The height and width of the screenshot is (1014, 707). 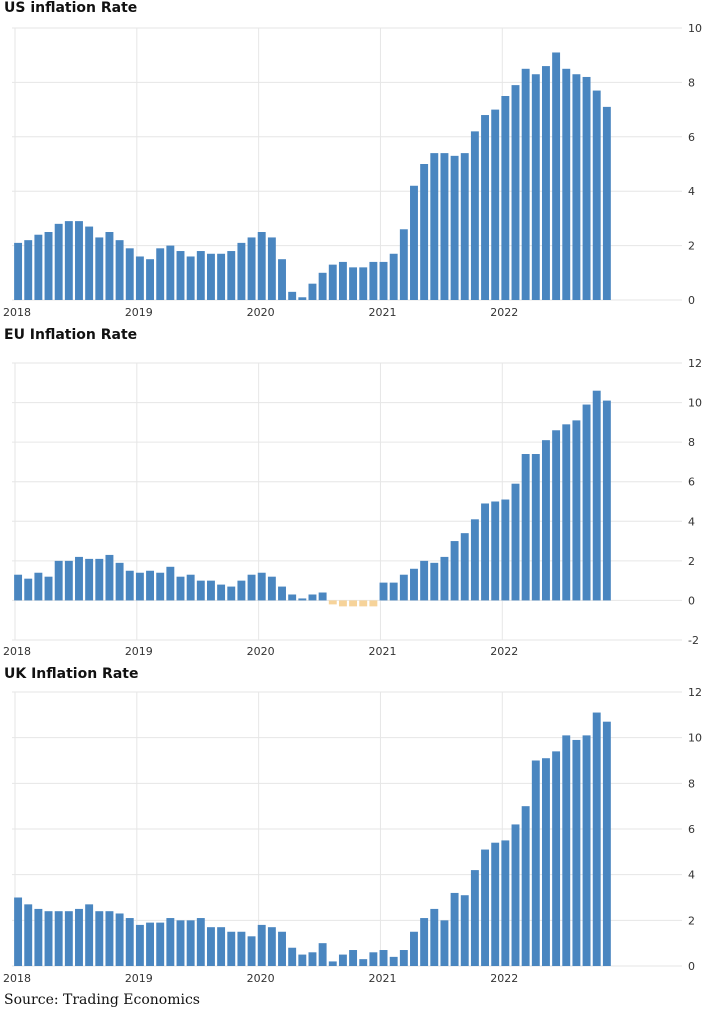 What do you see at coordinates (139, 651) in the screenshot?
I see `x-tick-label: 2019` at bounding box center [139, 651].